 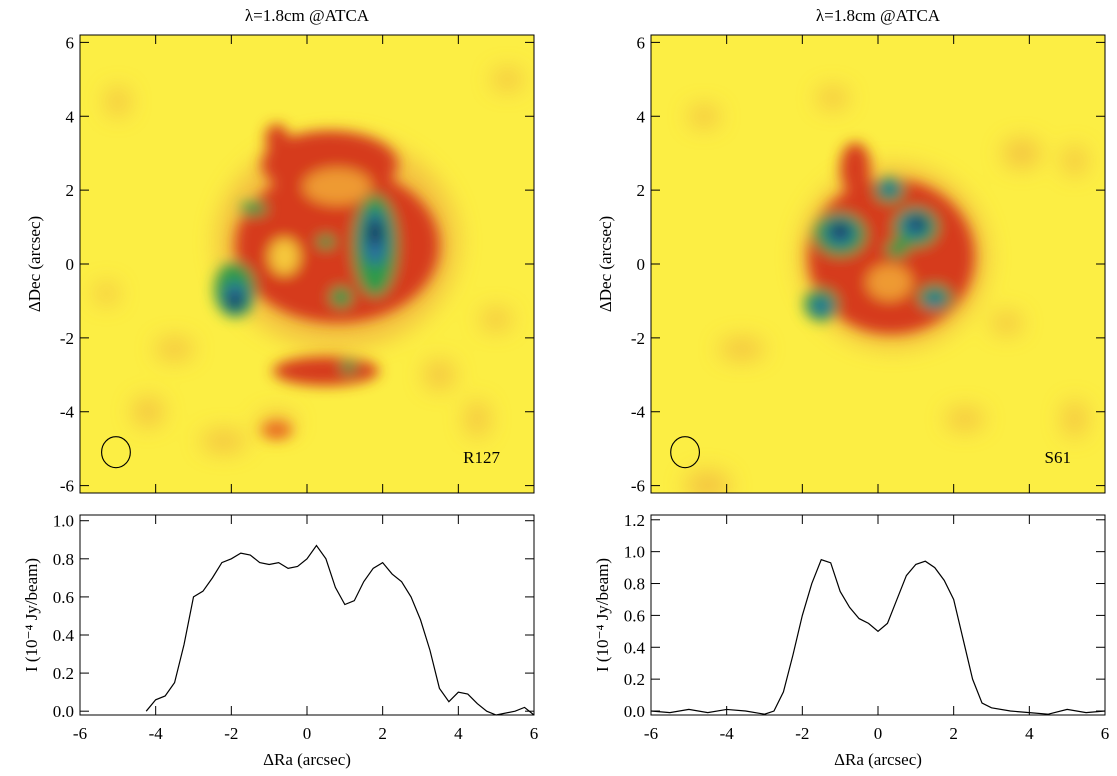 What do you see at coordinates (634, 520) in the screenshot?
I see `y-tick-label: 1.2` at bounding box center [634, 520].